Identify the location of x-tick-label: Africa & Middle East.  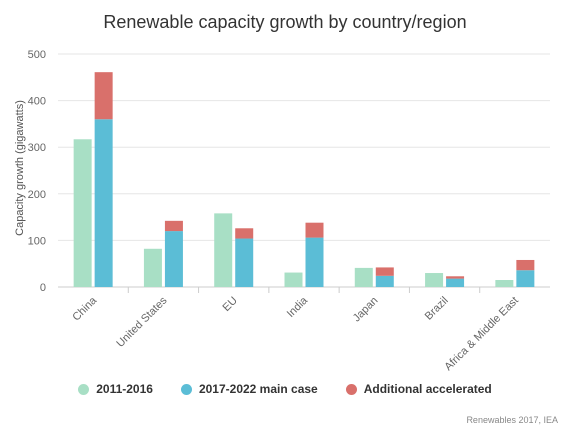
(481, 334).